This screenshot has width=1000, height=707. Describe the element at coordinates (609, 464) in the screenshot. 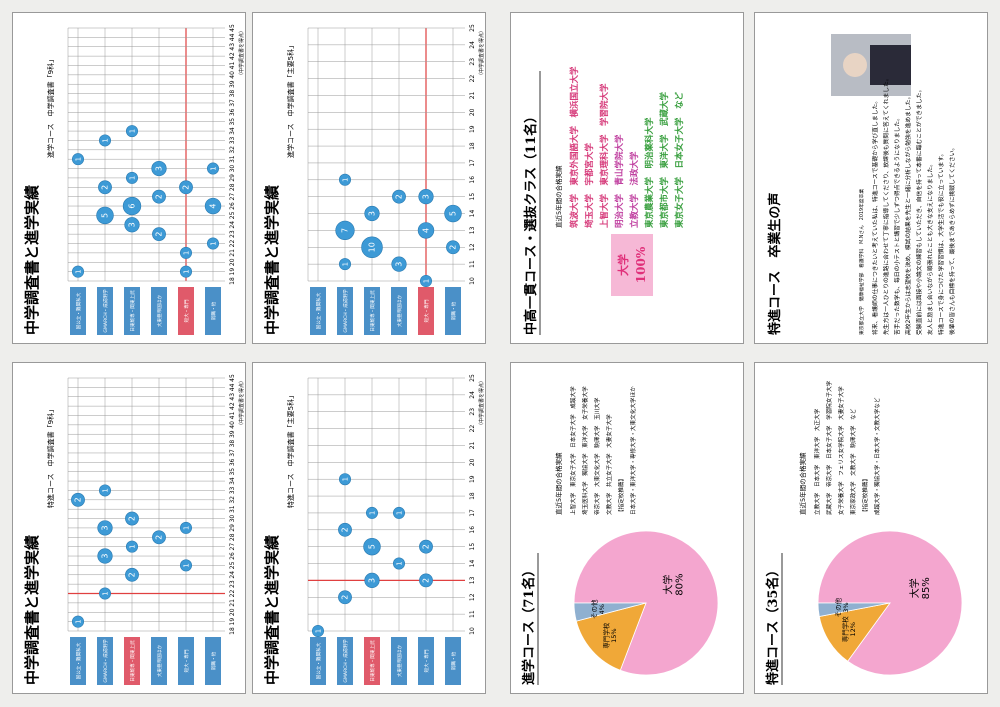

I see `list-line: 文教大学 共立女子大学 大妻女子大学` at that location.